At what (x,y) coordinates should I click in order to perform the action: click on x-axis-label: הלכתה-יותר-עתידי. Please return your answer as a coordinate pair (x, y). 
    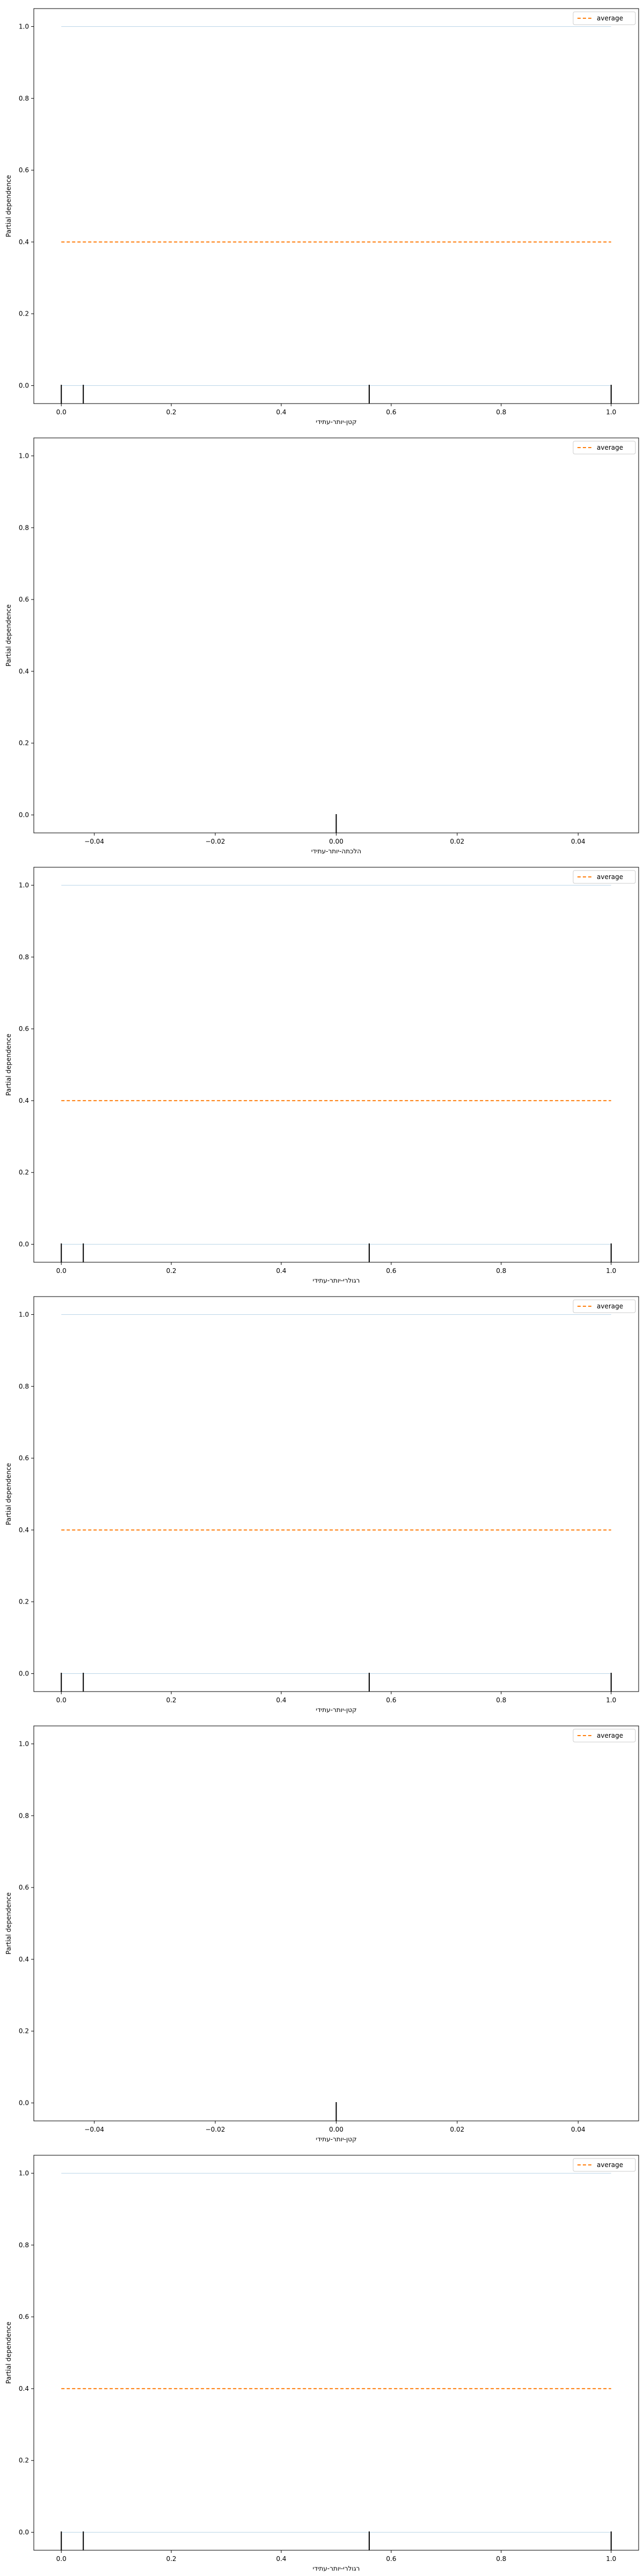
    Looking at the image, I should click on (336, 851).